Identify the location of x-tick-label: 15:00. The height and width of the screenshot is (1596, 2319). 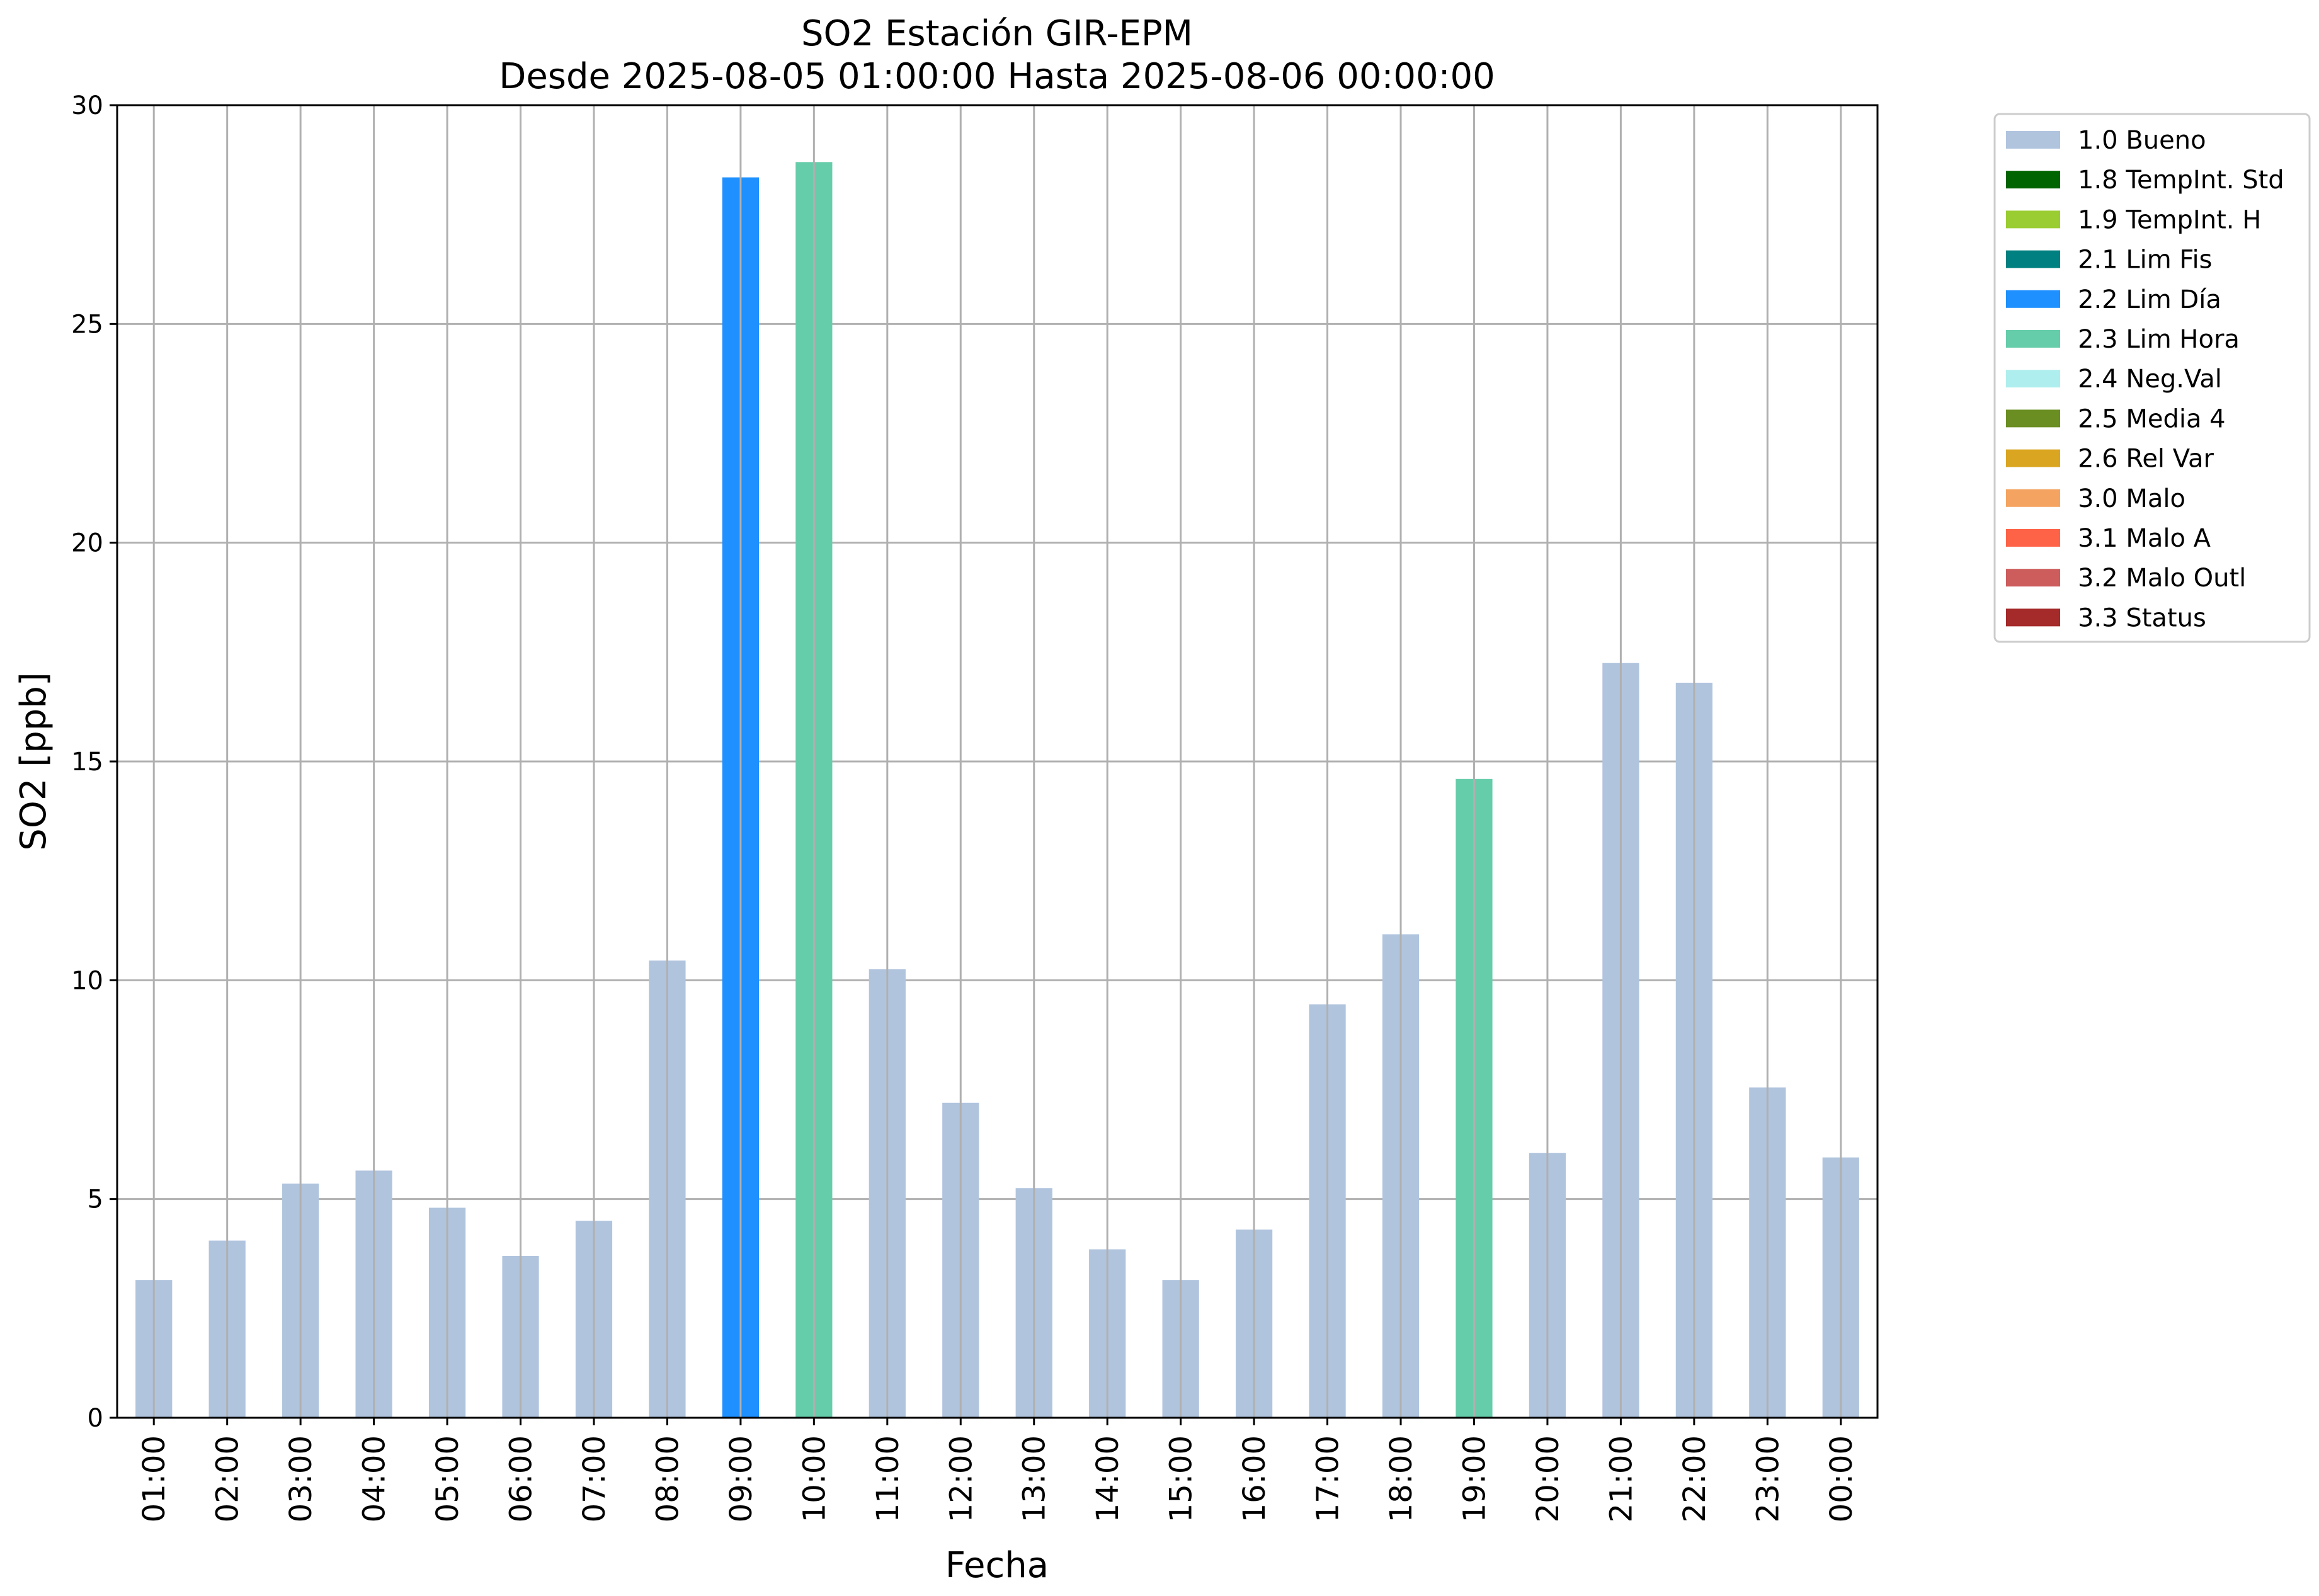
(1181, 1478).